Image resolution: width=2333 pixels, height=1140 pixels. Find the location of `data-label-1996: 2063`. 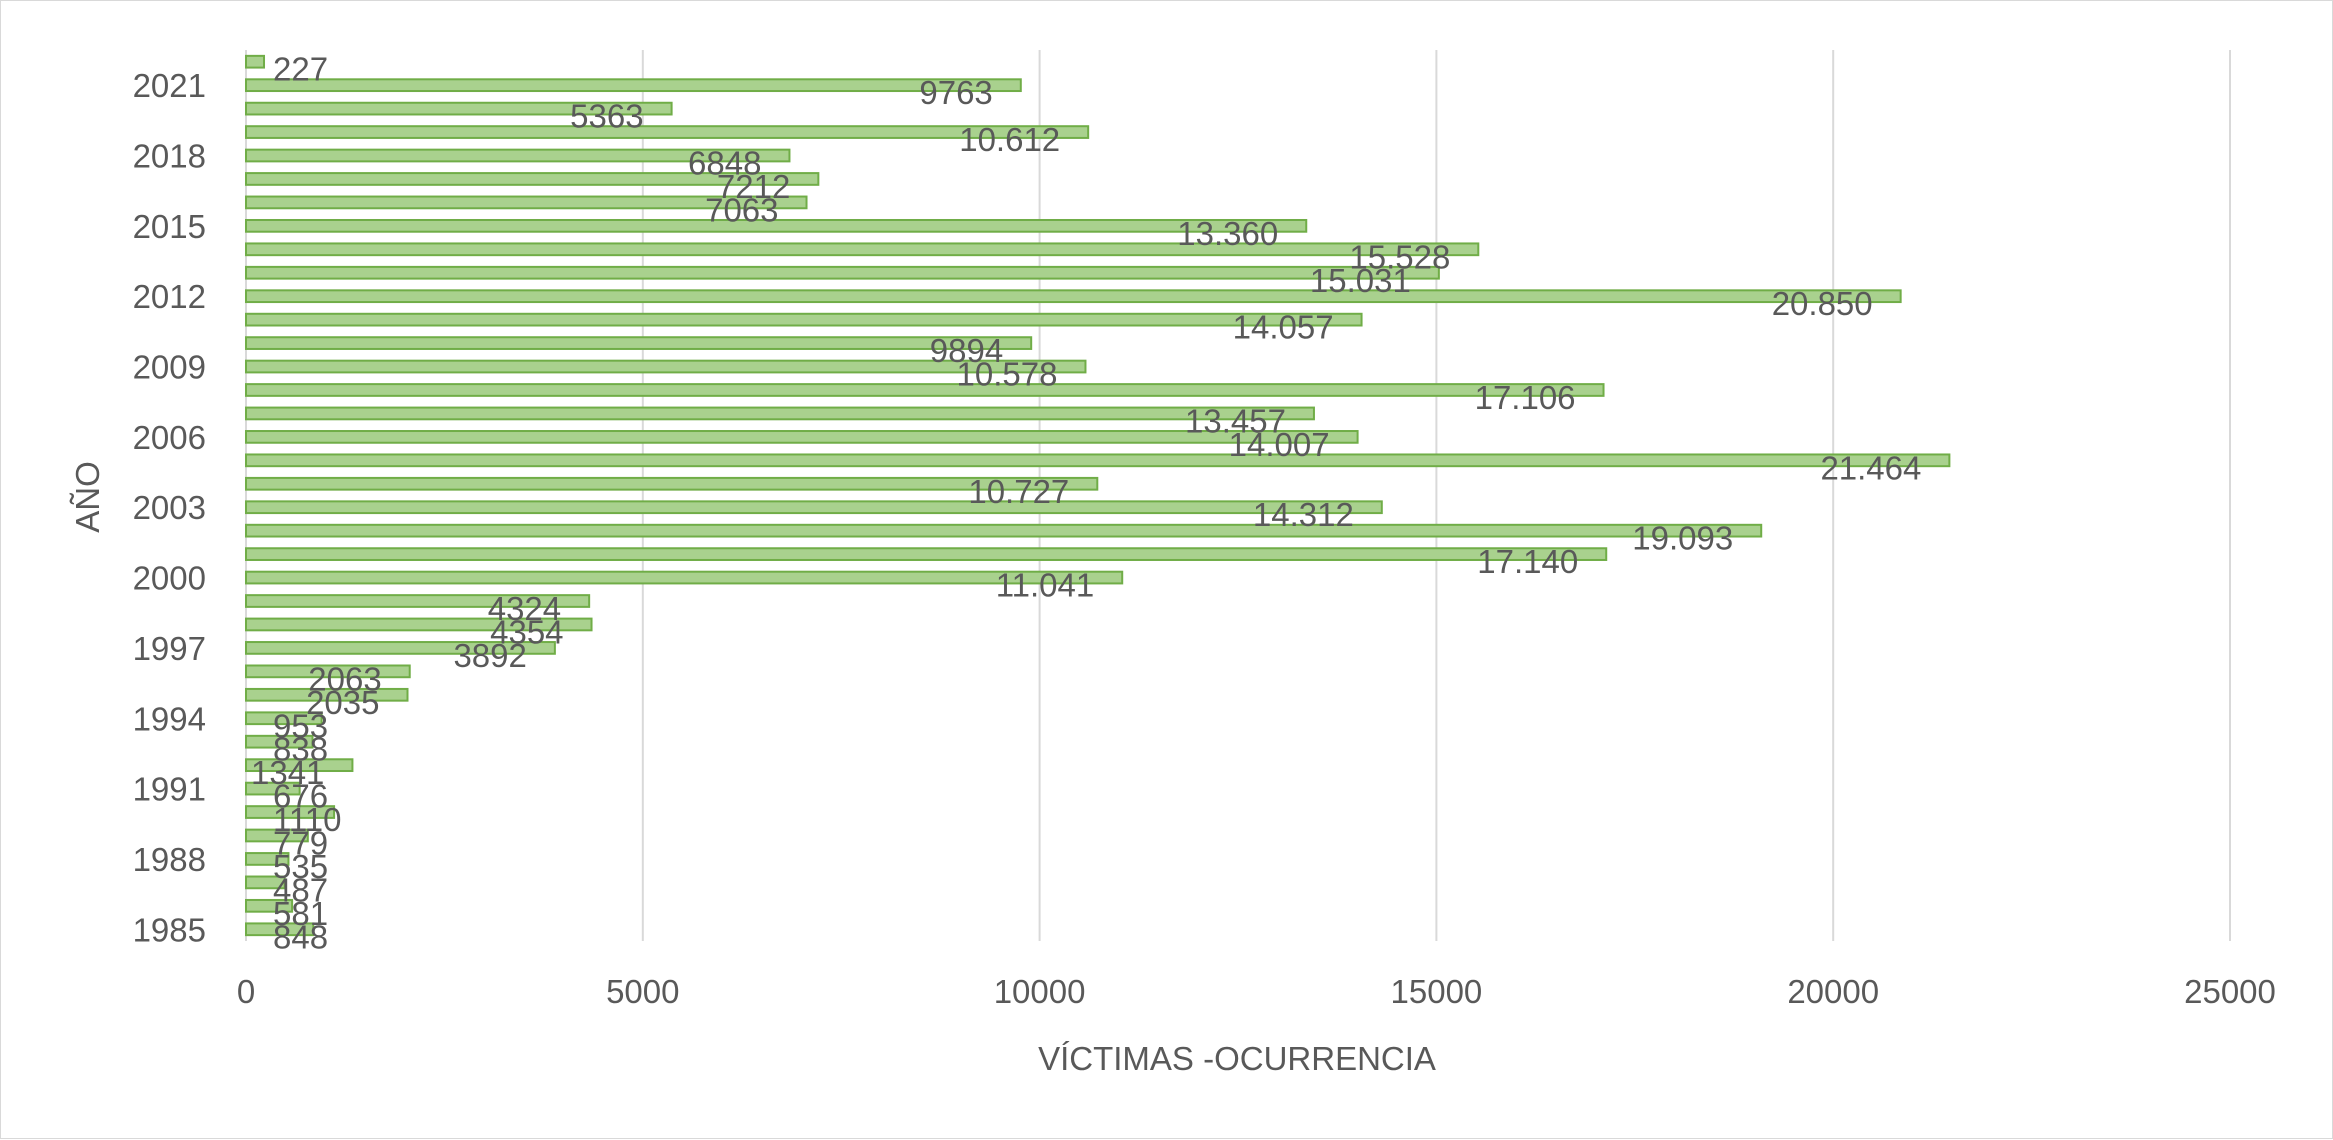

data-label-1996: 2063 is located at coordinates (344, 678).